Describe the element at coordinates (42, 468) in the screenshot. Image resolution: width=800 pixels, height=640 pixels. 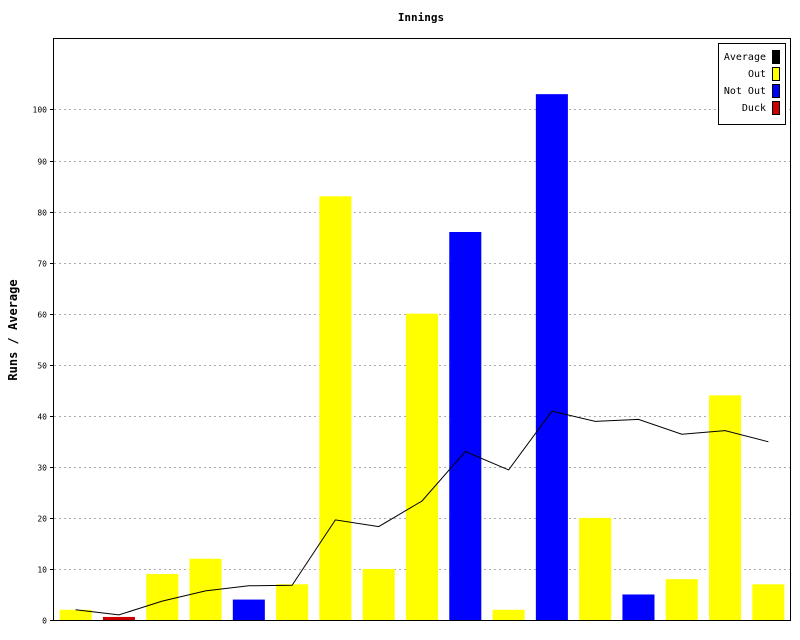
I see `y-tick-label: 30` at that location.